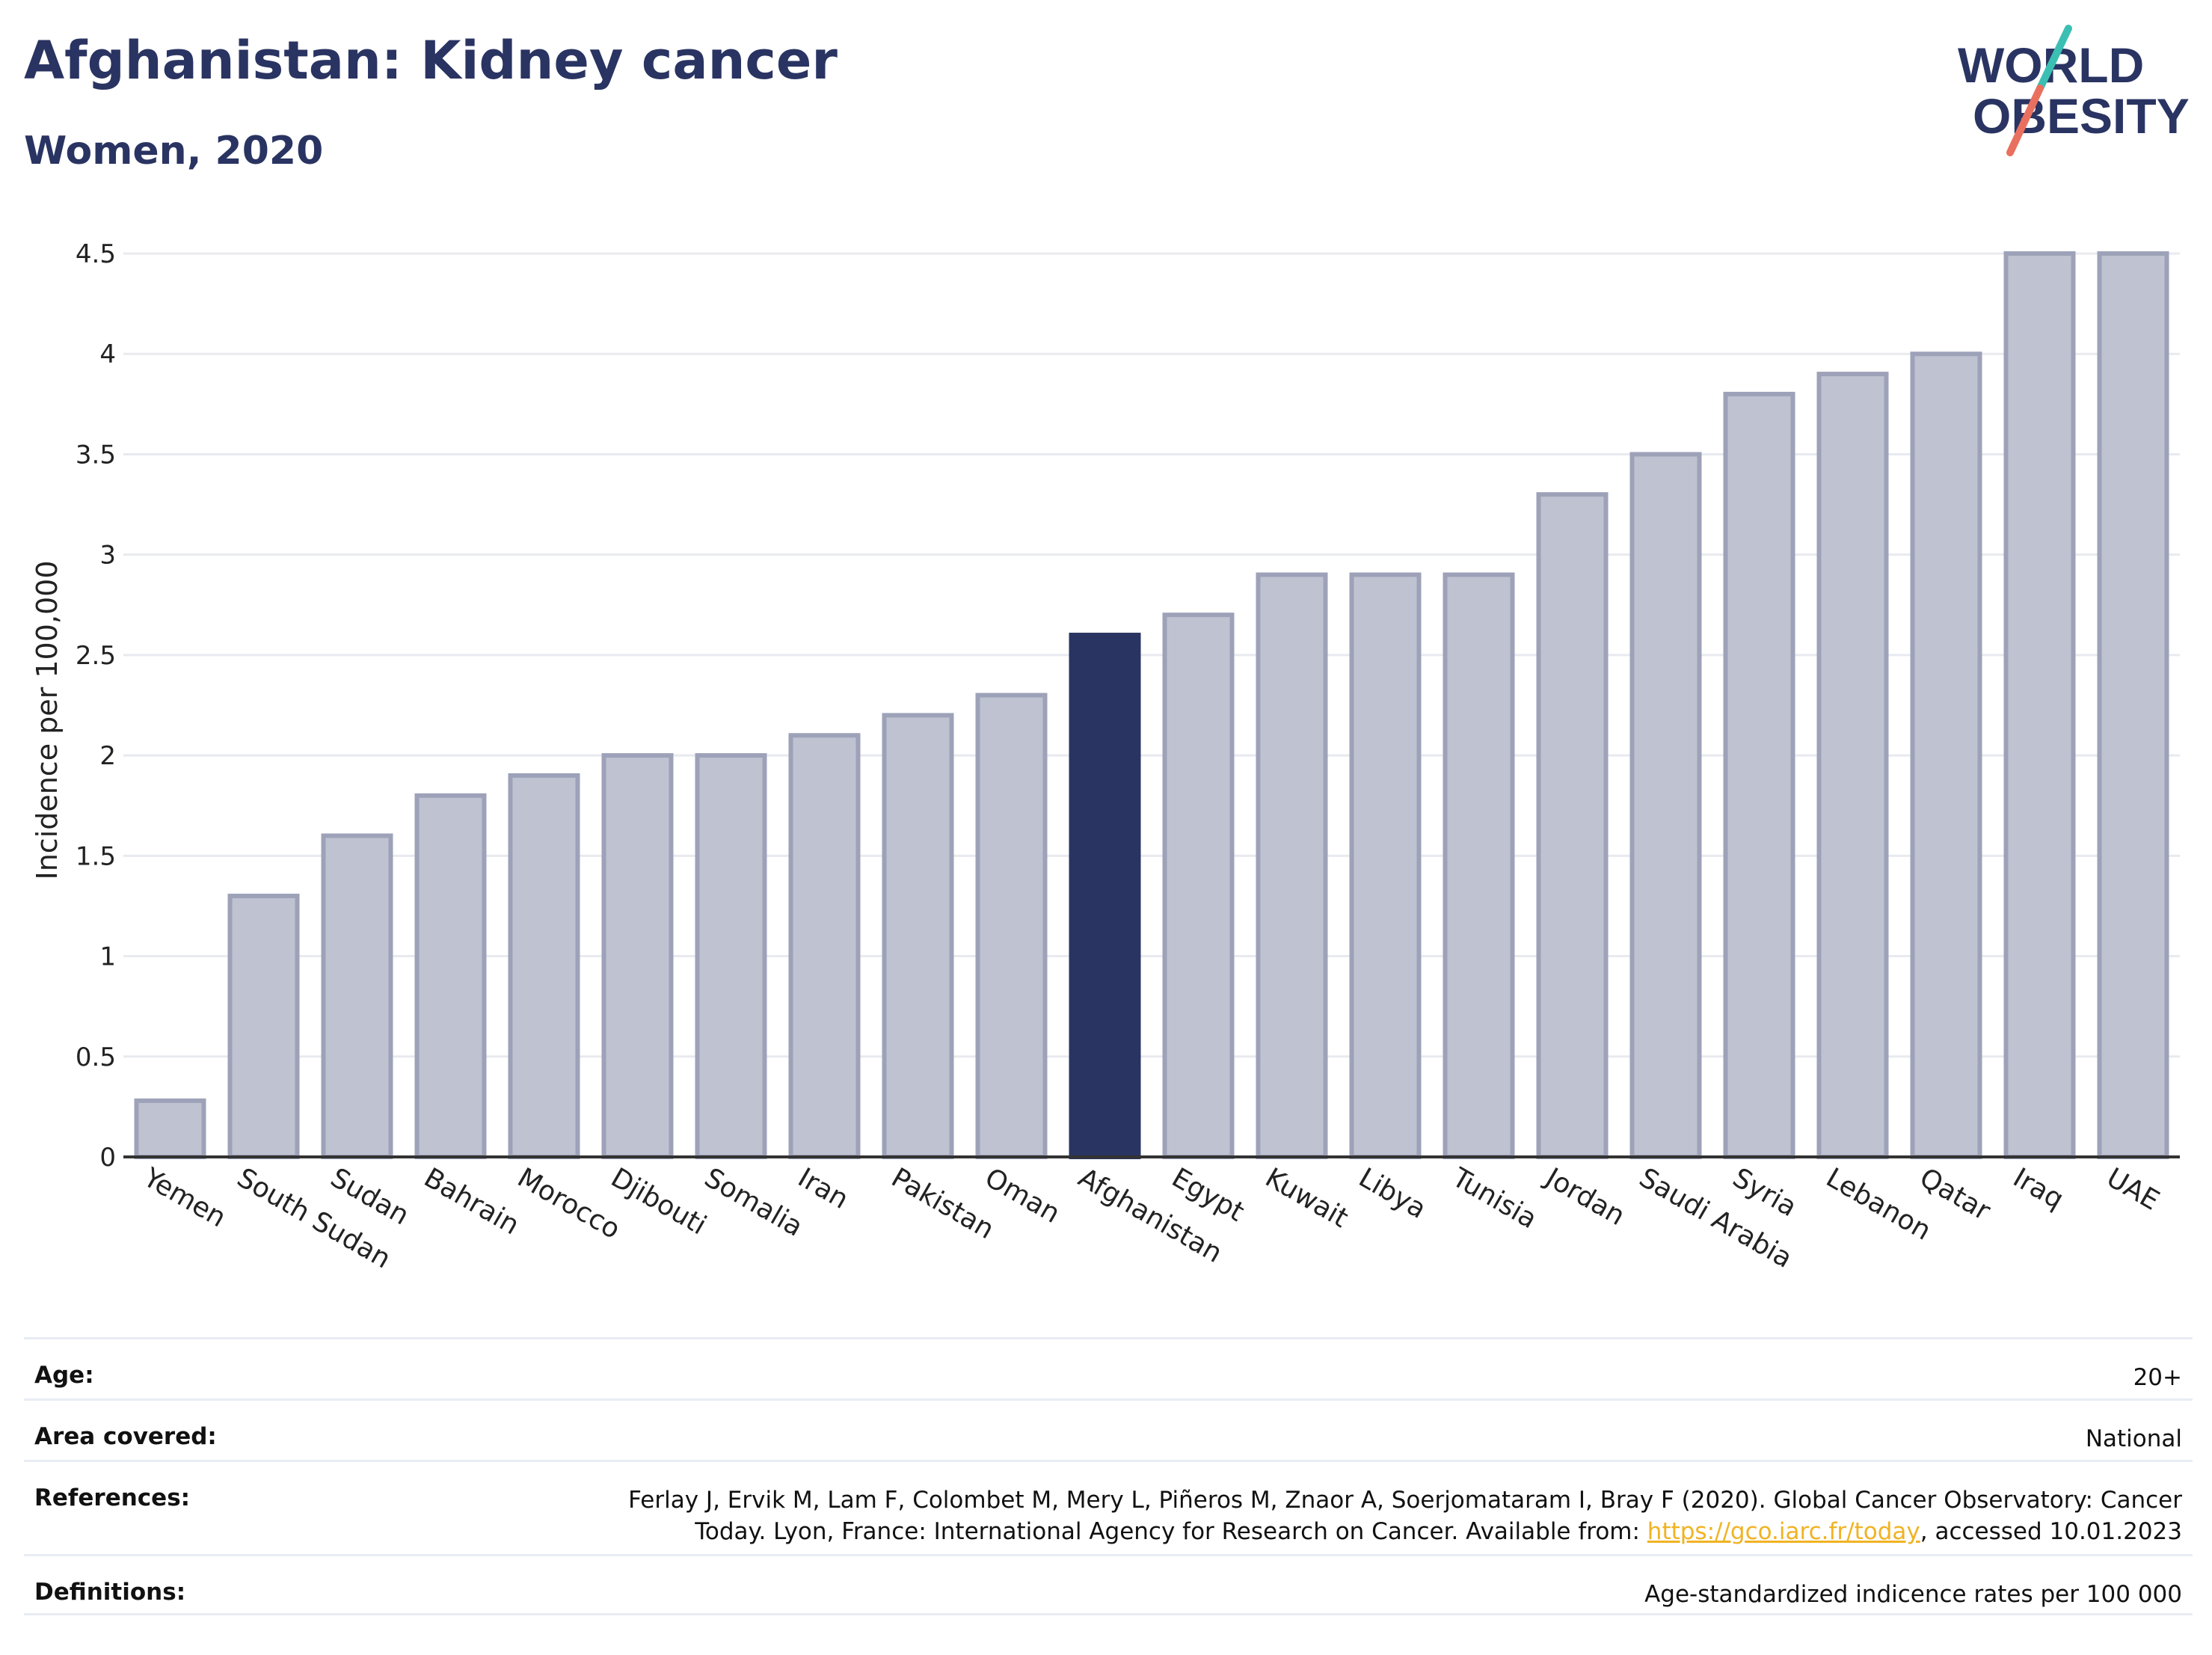 Image resolution: width=2212 pixels, height=1655 pixels. I want to click on meta-row-age: Age: 20+, so click(1108, 1367).